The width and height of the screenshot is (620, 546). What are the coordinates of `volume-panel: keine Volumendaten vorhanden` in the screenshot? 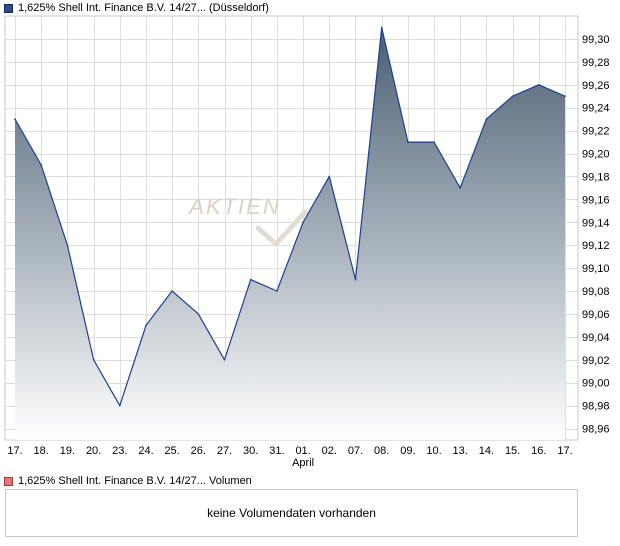 It's located at (291, 513).